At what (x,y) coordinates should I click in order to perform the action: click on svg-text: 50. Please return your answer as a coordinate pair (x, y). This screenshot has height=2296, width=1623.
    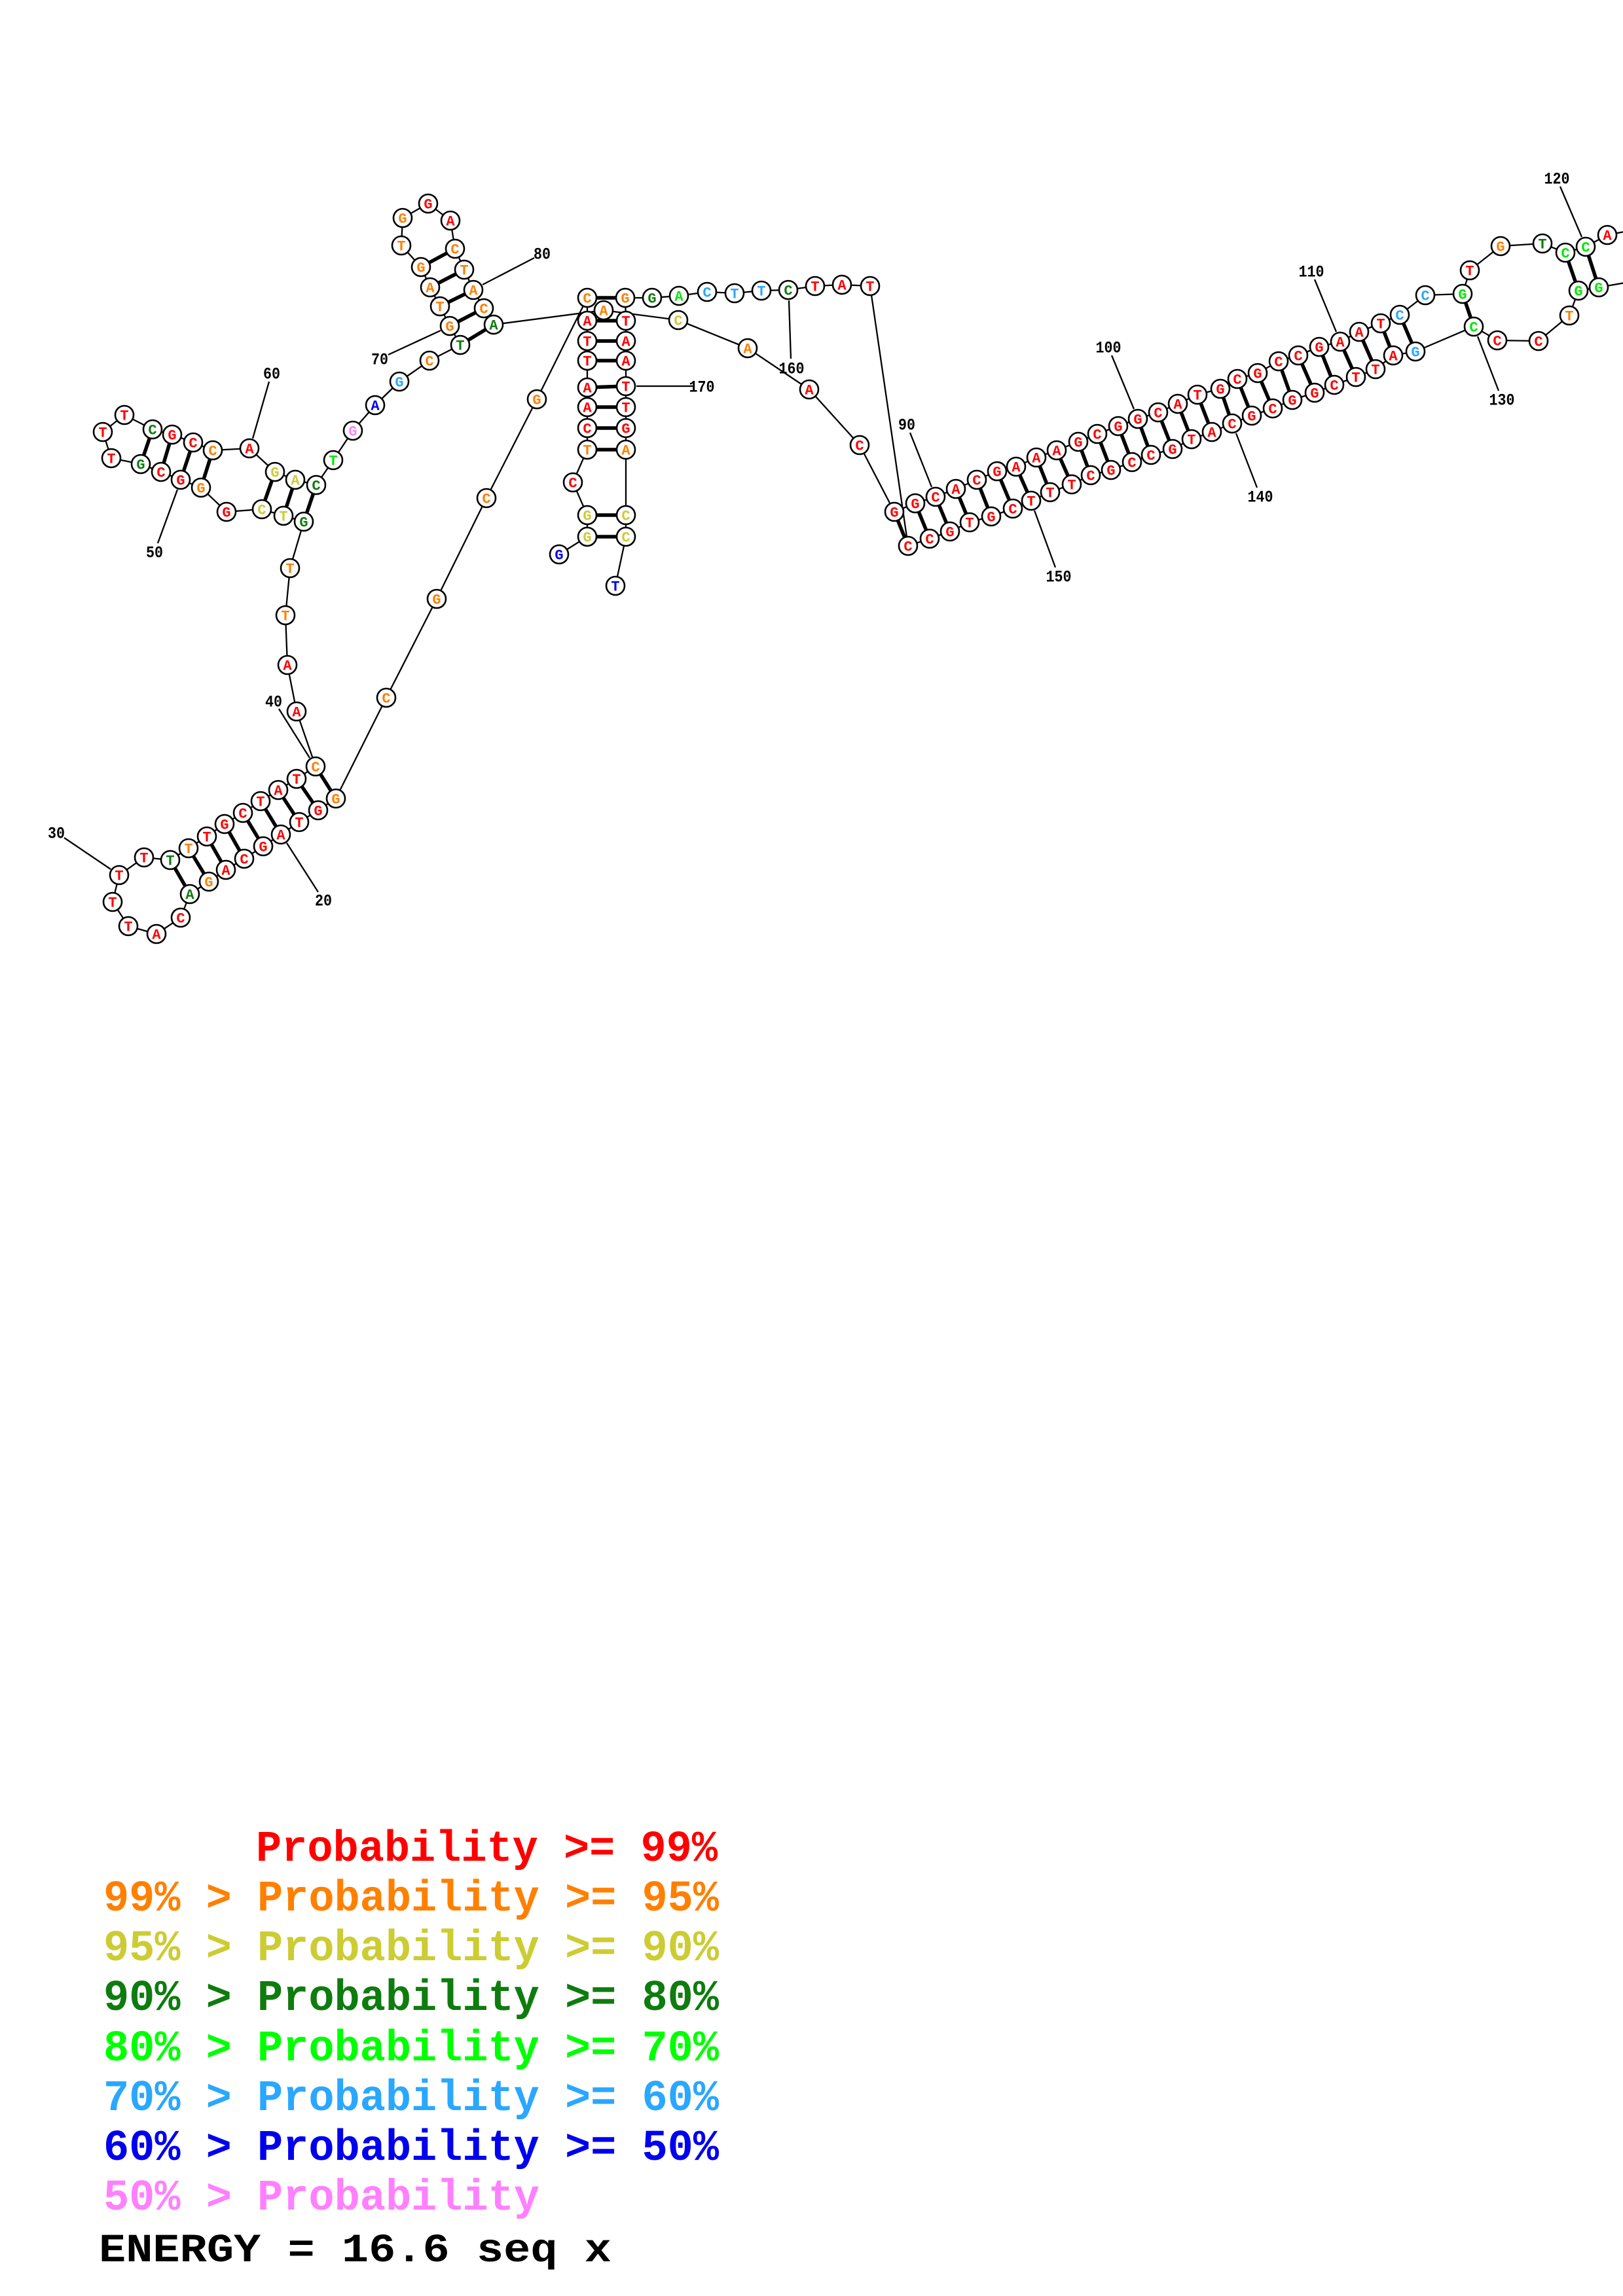
    Looking at the image, I should click on (154, 553).